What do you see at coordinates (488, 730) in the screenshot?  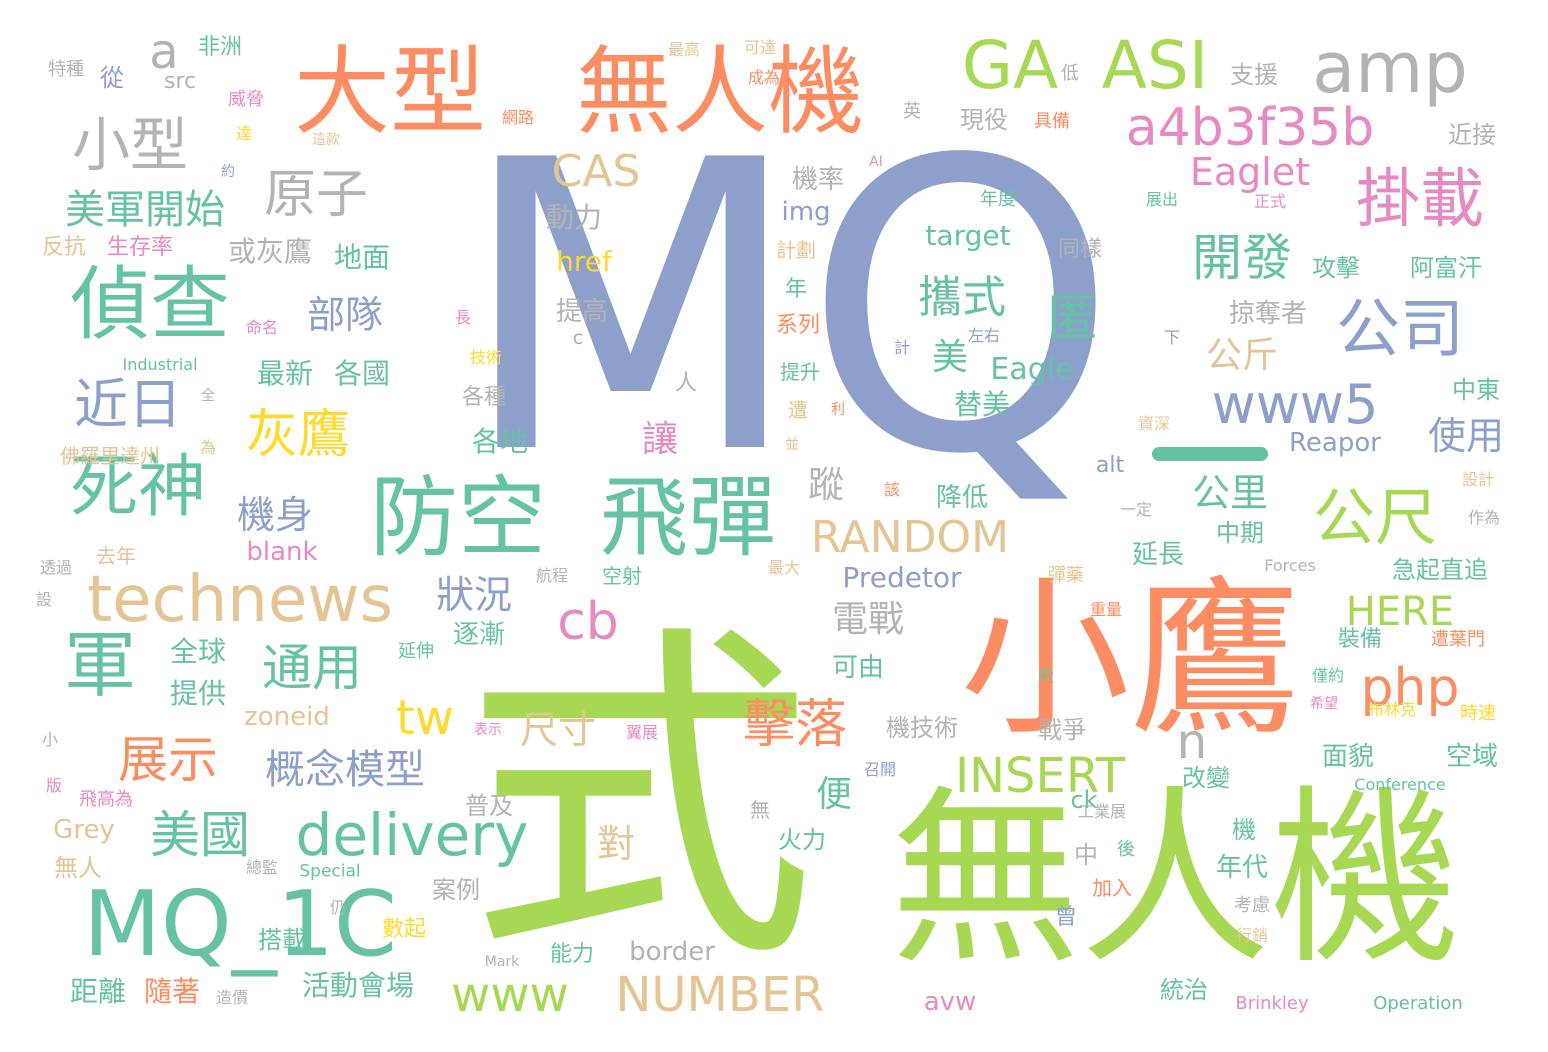 I see `word-biaoshi: 表示` at bounding box center [488, 730].